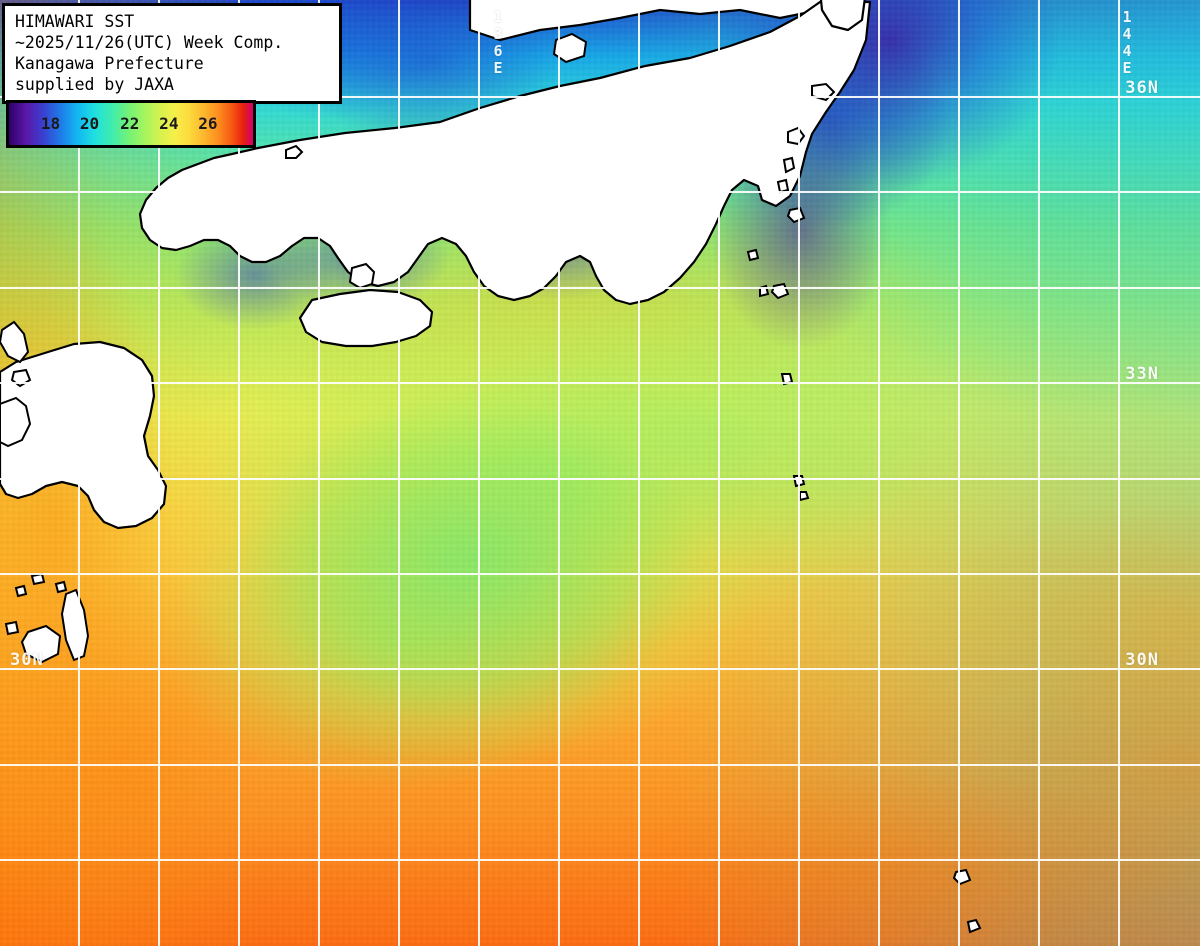 The image size is (1200, 946). Describe the element at coordinates (796, 215) in the screenshot. I see `izu-island-miyakejima` at that location.